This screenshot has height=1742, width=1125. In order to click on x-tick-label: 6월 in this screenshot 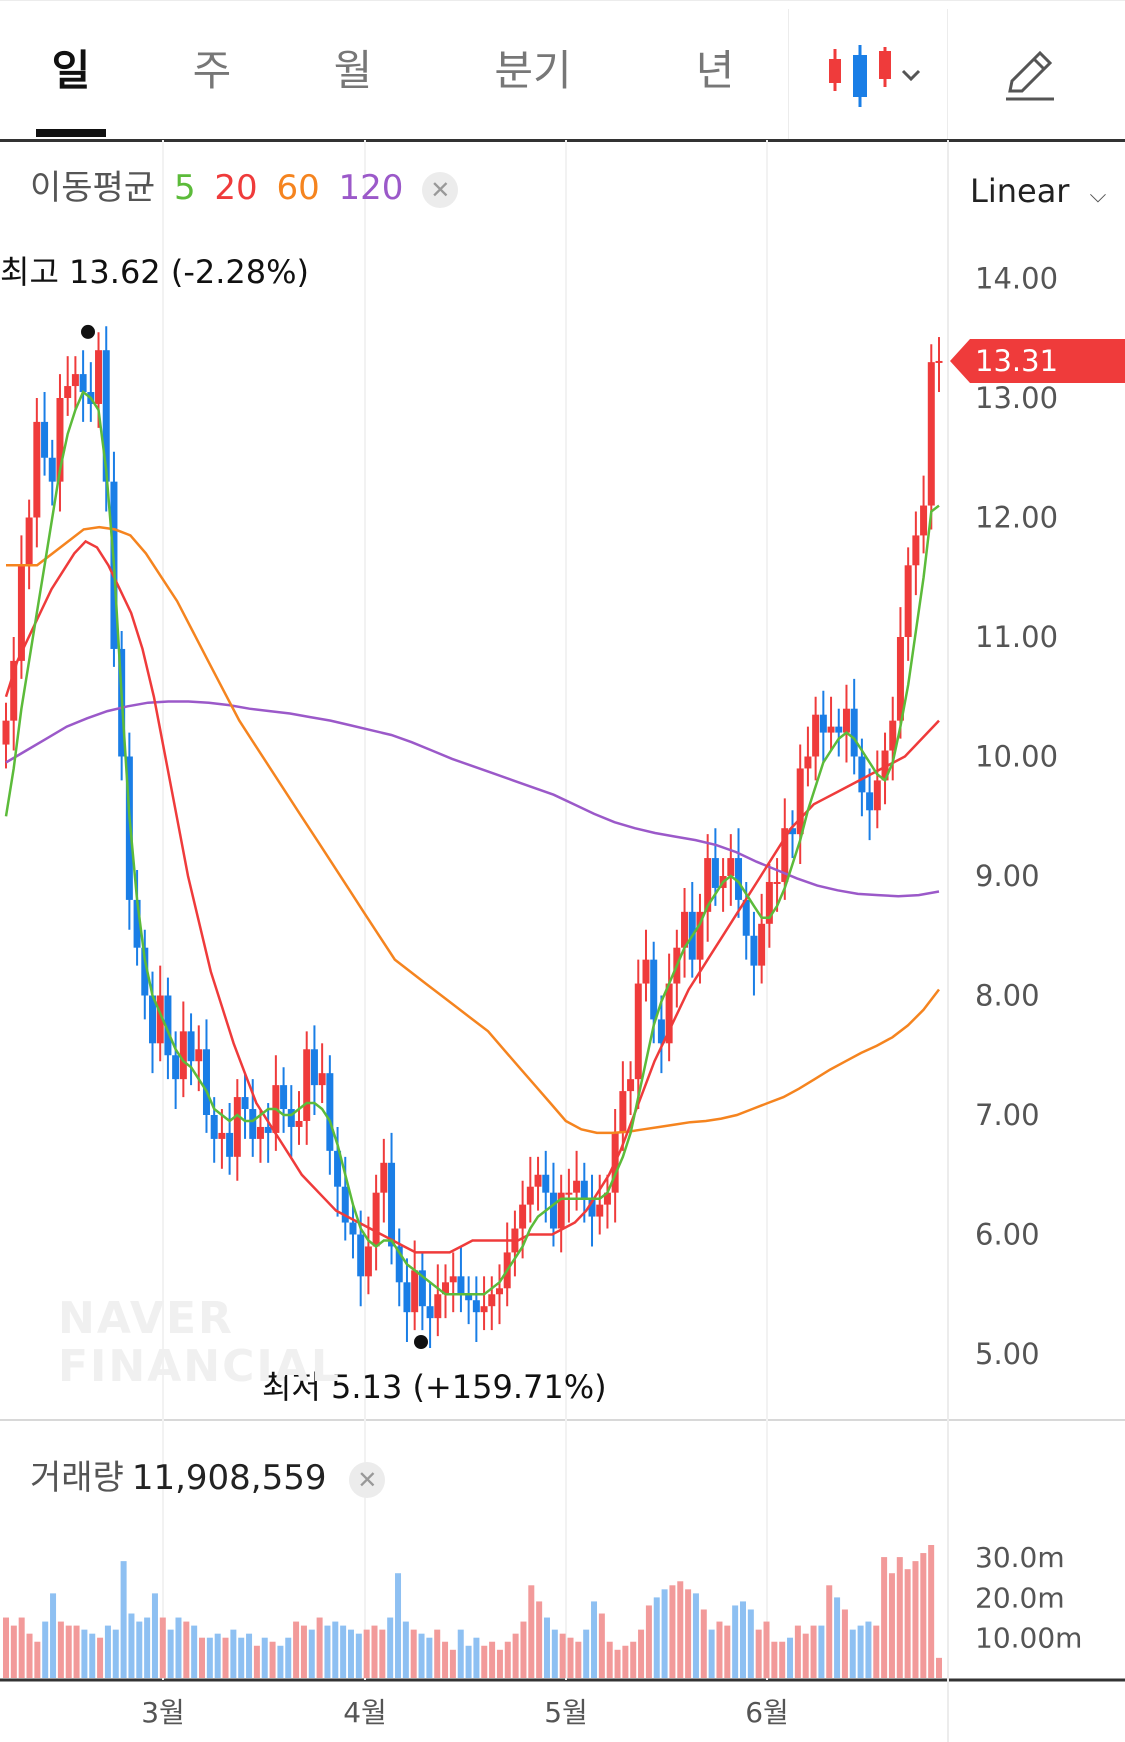, I will do `click(767, 1712)`.